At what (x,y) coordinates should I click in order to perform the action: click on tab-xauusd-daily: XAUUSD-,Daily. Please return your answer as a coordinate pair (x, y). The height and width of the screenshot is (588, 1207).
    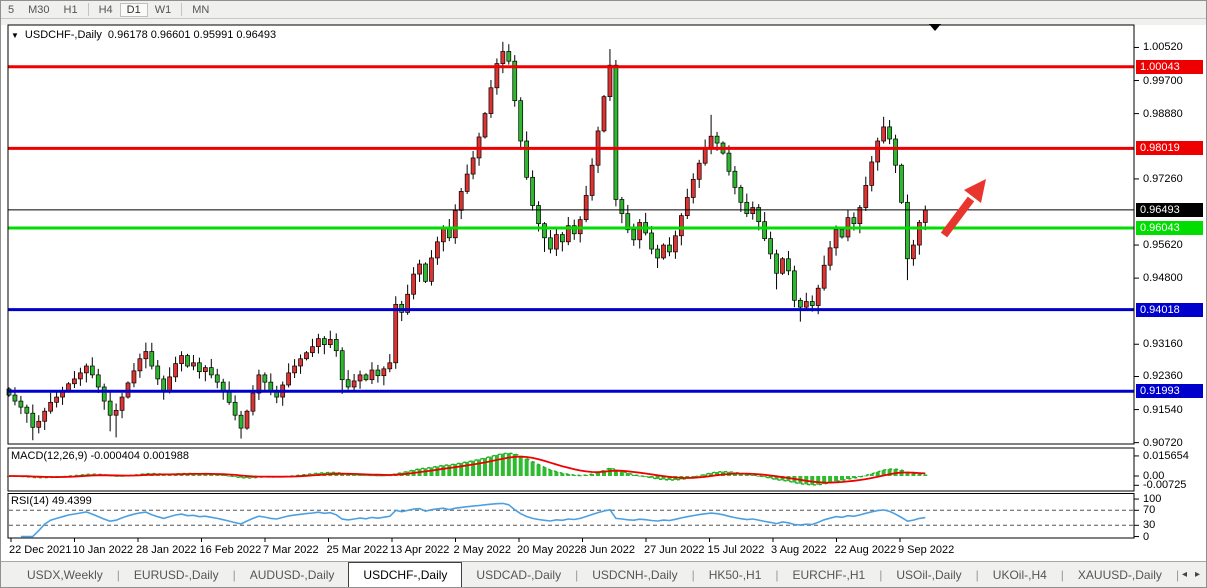
    Looking at the image, I should click on (1119, 574).